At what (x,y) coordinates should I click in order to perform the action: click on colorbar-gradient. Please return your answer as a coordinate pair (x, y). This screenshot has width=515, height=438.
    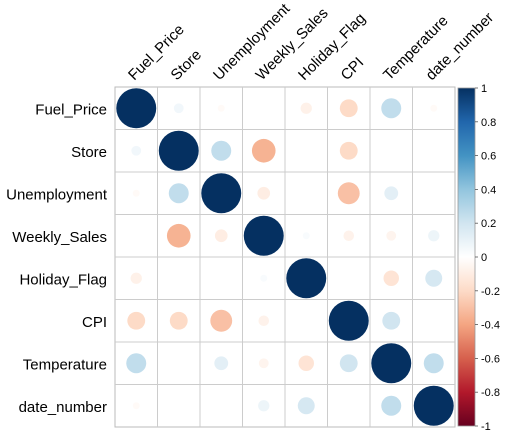
    Looking at the image, I should click on (466, 257).